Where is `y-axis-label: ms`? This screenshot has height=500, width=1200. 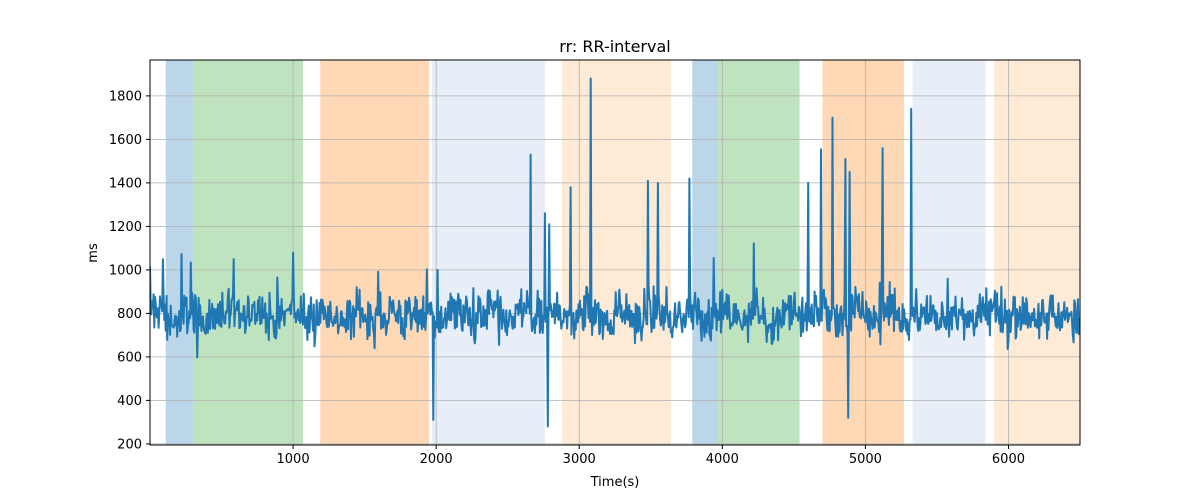 y-axis-label: ms is located at coordinates (93, 253).